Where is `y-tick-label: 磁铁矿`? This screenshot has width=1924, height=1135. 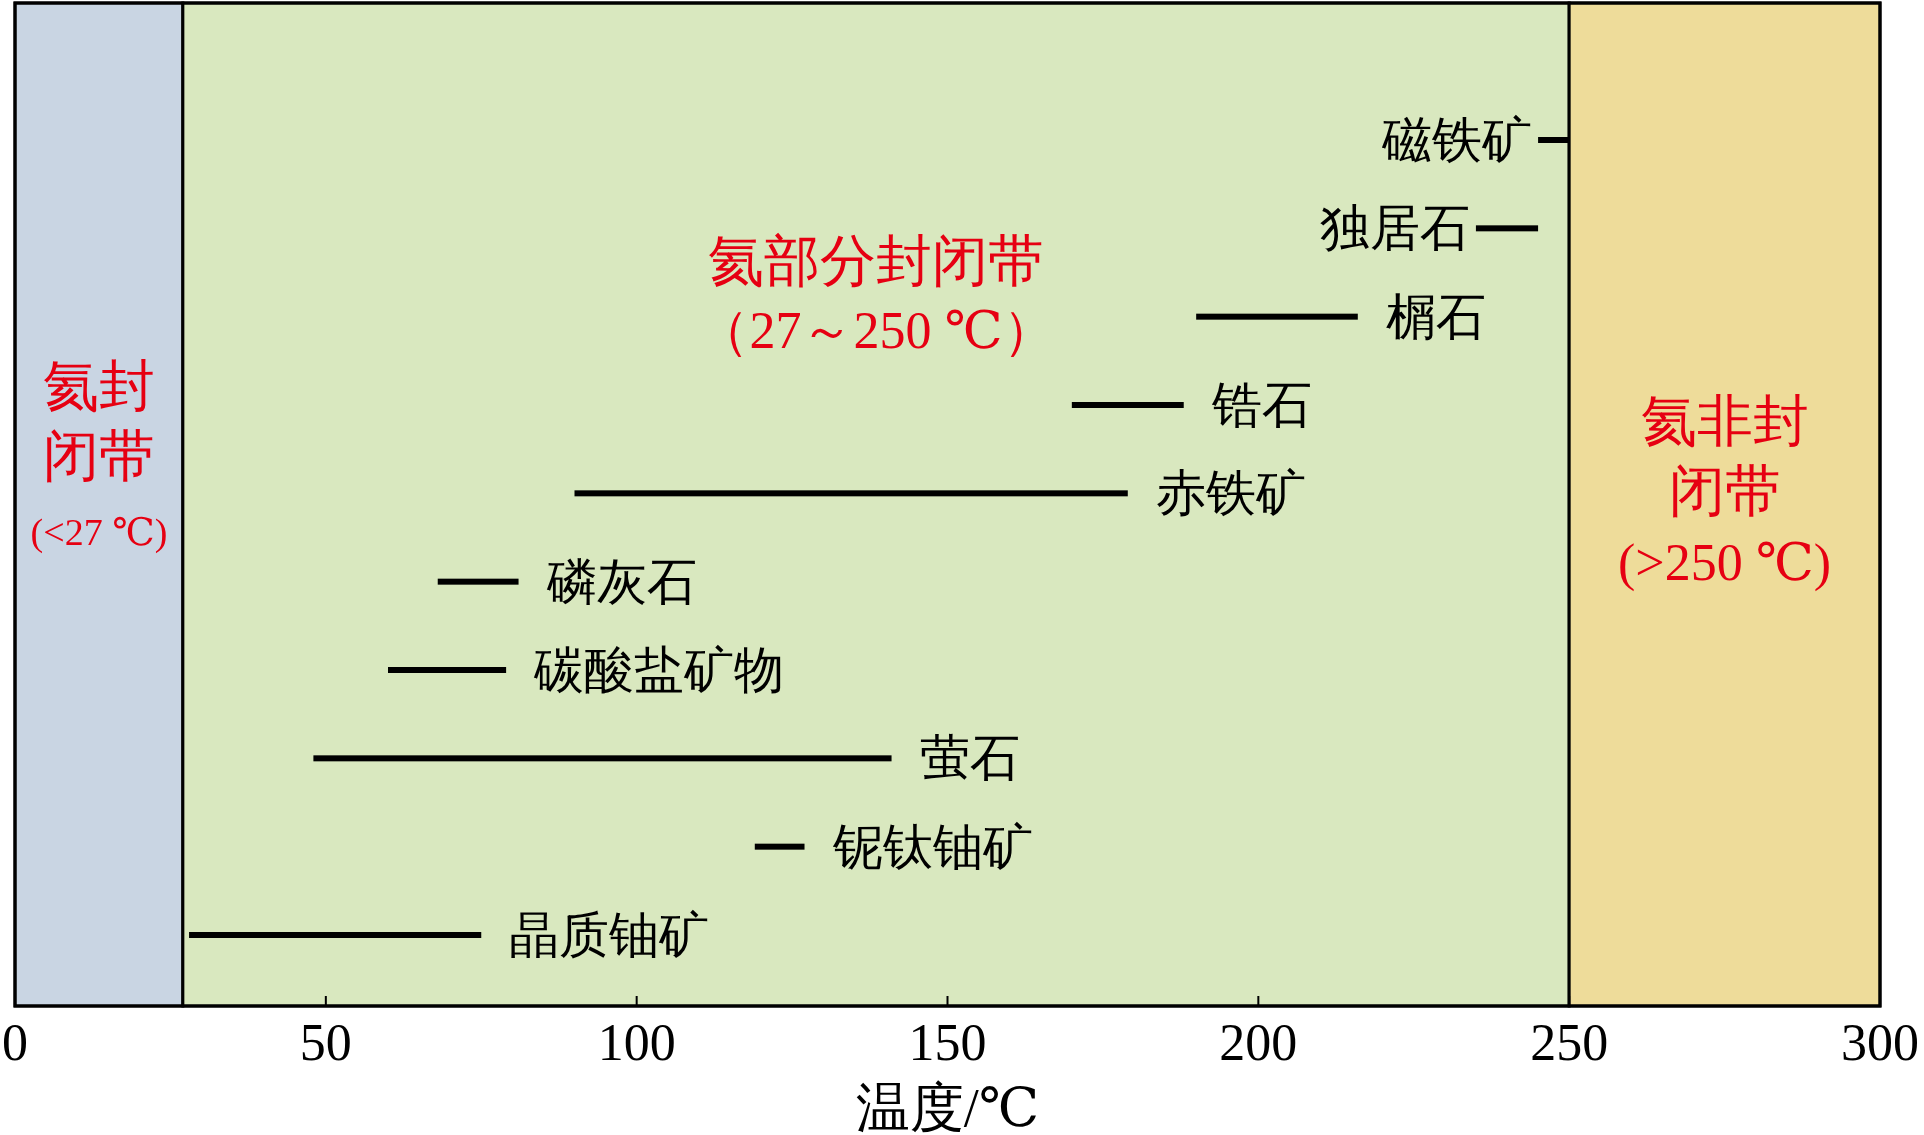
y-tick-label: 磁铁矿 is located at coordinates (1457, 140).